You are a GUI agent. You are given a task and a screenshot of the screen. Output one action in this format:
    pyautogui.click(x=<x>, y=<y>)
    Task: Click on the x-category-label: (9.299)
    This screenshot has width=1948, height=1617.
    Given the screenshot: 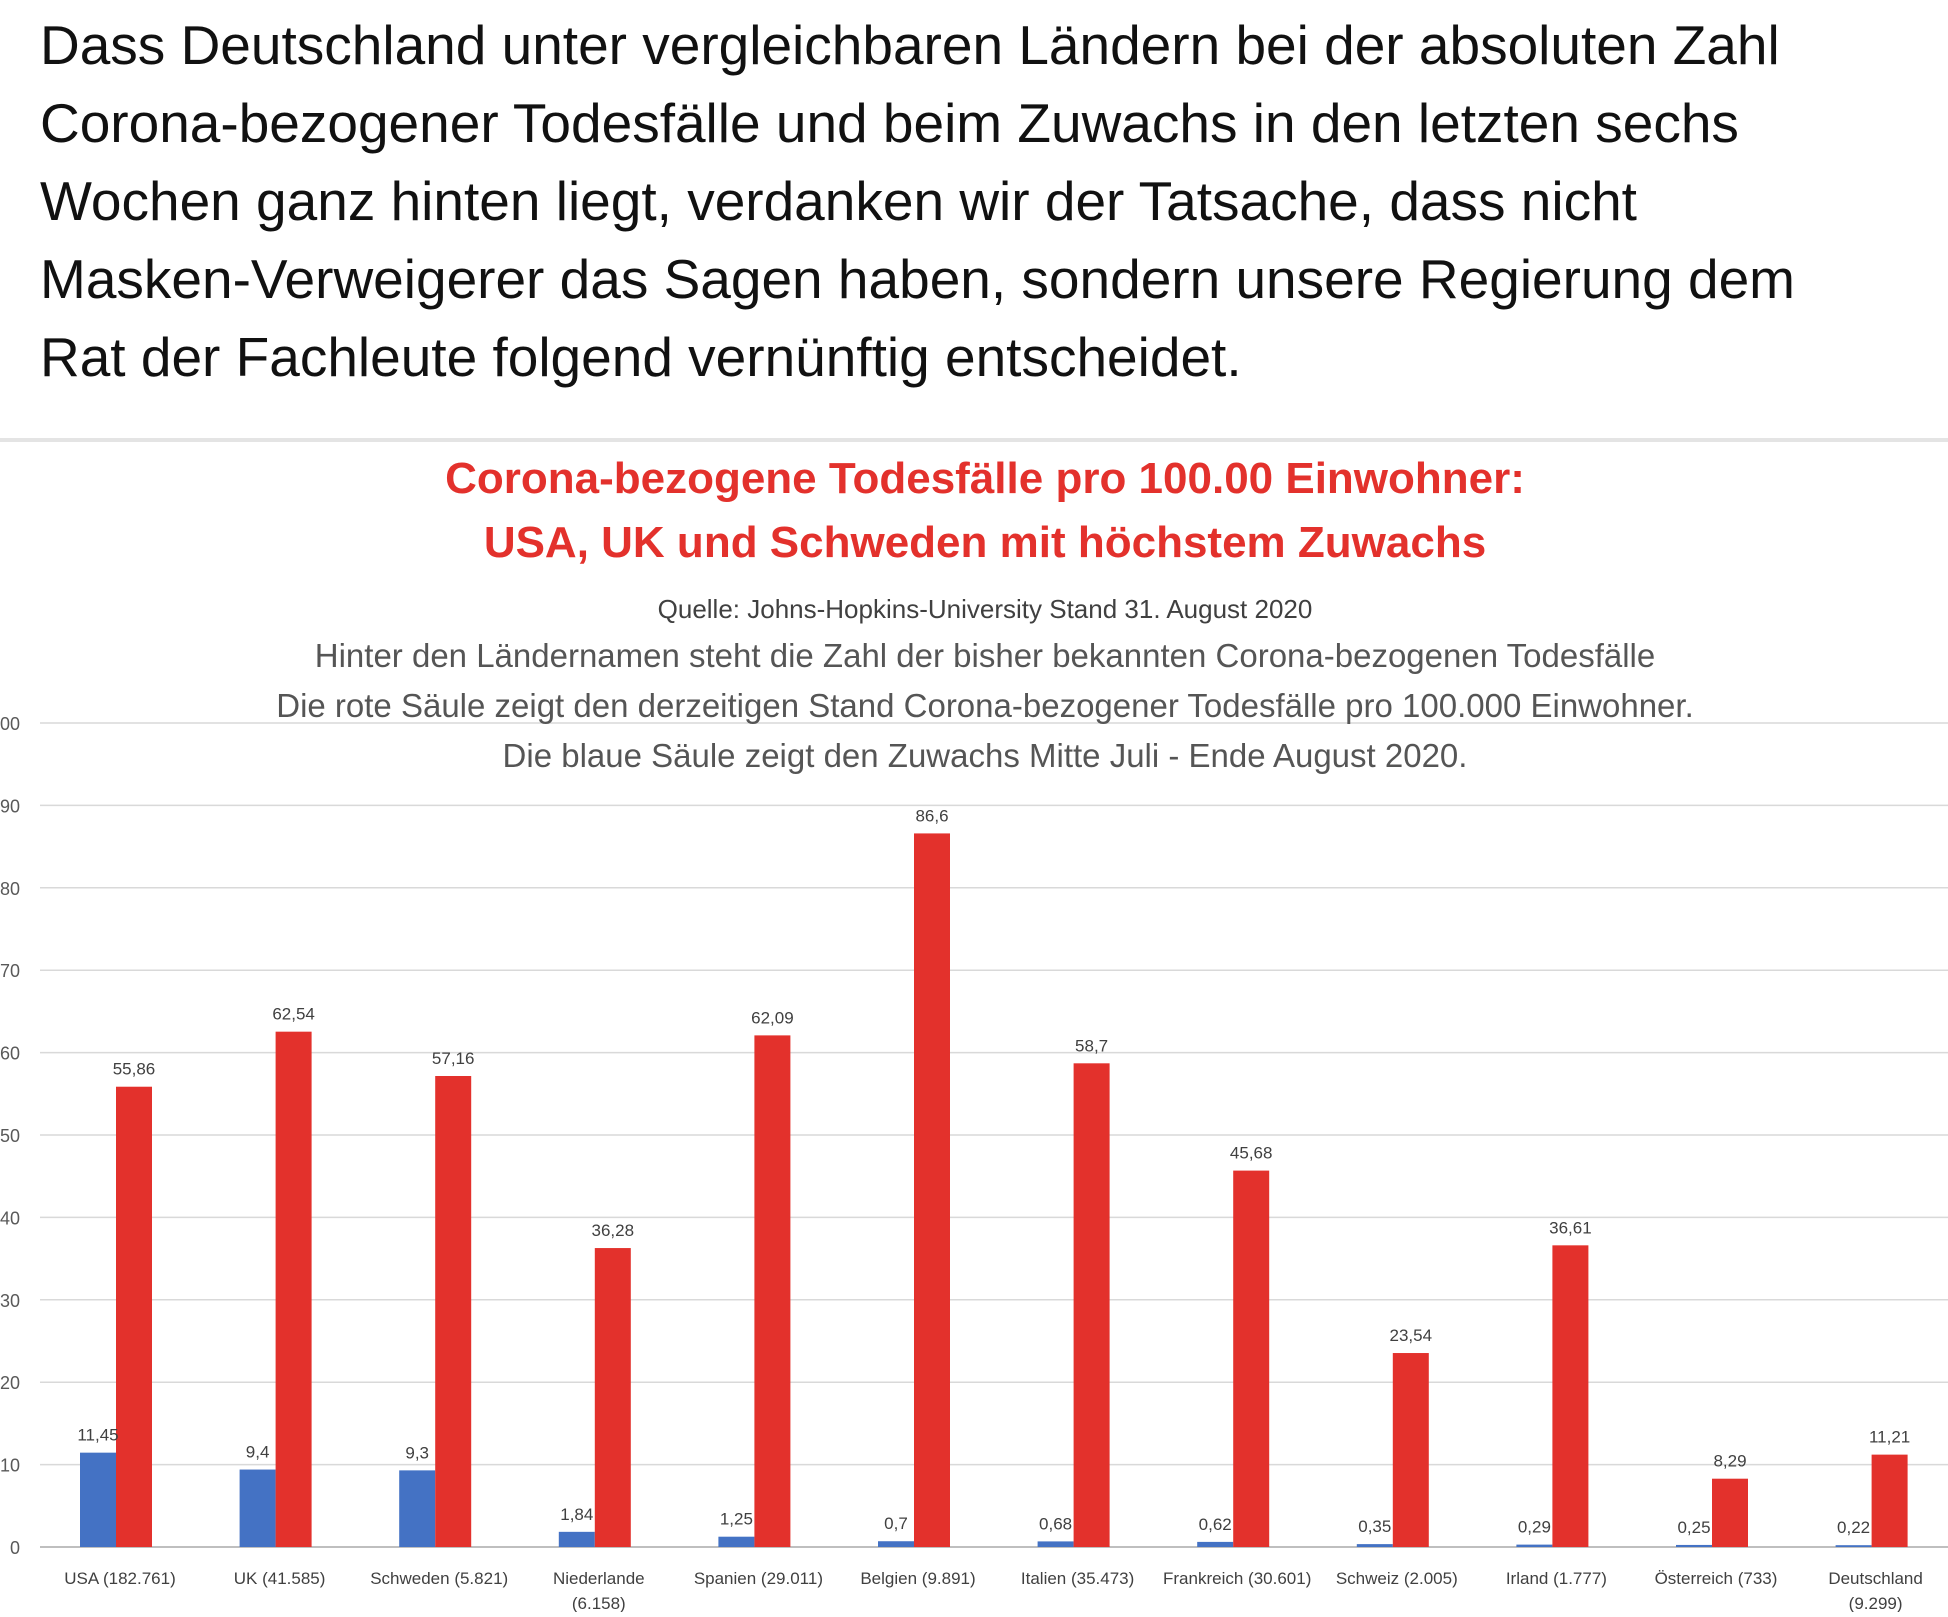 What is the action you would take?
    pyautogui.click(x=1876, y=1603)
    